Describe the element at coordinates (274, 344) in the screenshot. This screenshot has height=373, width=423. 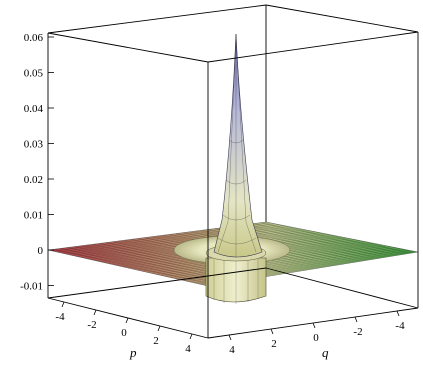
I see `q-tick-label: 2` at that location.